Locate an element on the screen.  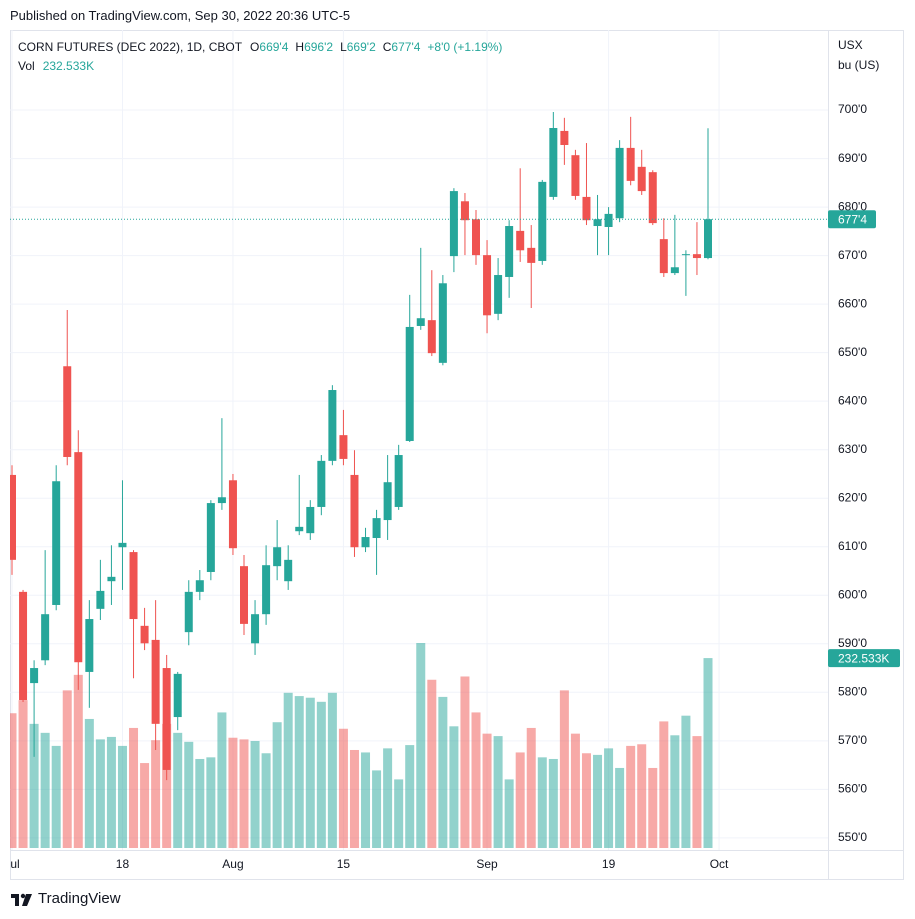
legend-key: C is located at coordinates (387, 47).